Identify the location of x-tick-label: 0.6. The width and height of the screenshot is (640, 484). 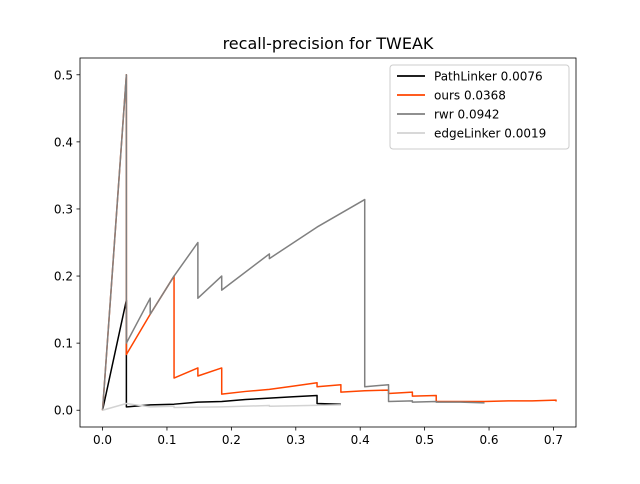
(488, 440).